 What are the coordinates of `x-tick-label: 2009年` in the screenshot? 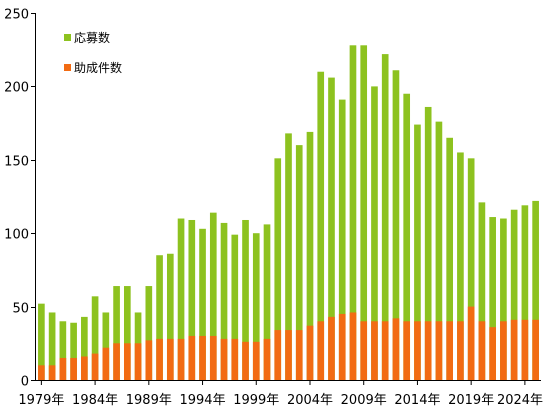 It's located at (364, 400).